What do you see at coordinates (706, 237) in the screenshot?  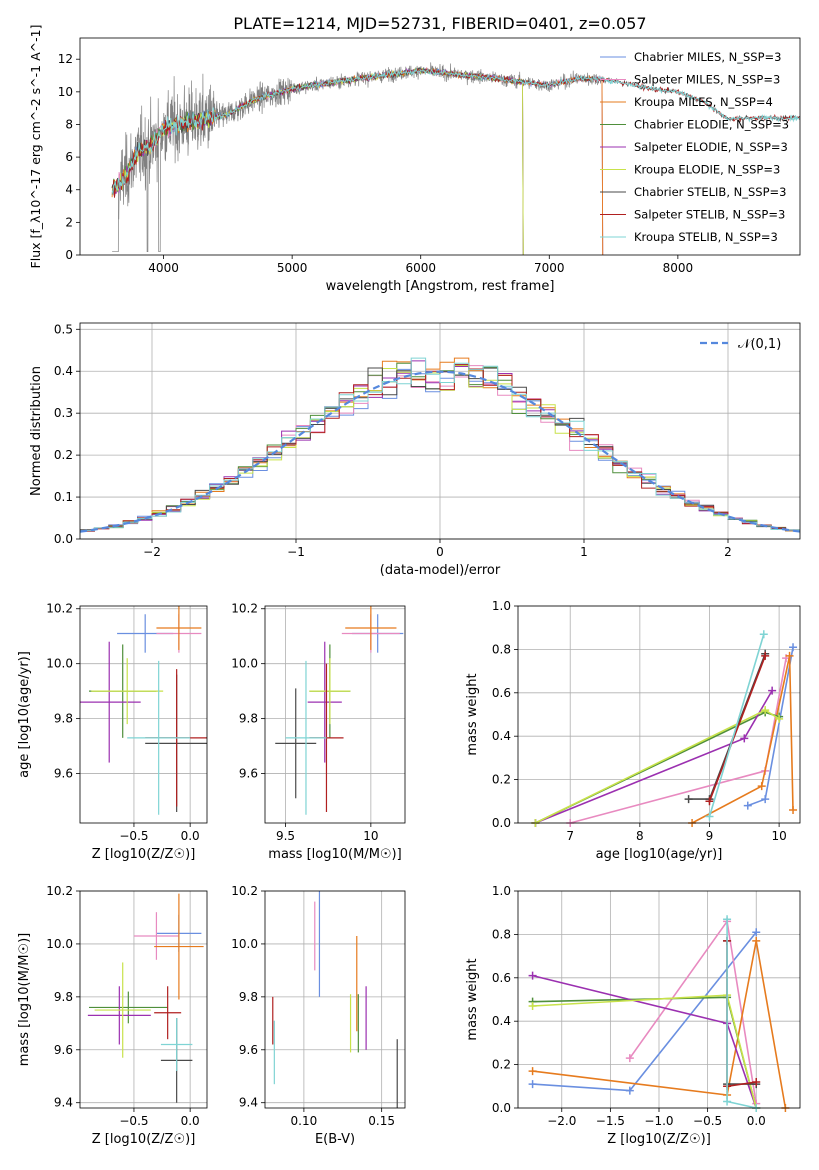 I see `legend-label: Kroupa STELIB, N_SSP=3` at bounding box center [706, 237].